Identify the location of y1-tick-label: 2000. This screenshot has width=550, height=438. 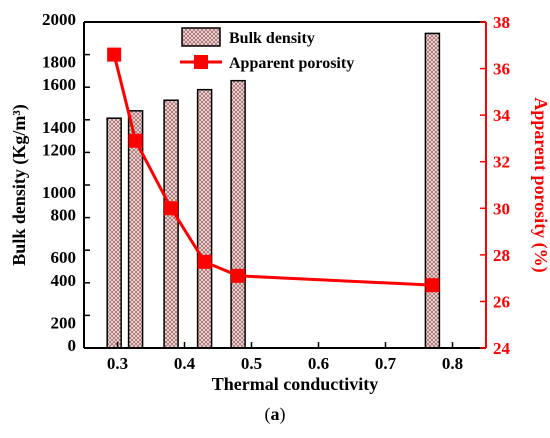
(59, 19).